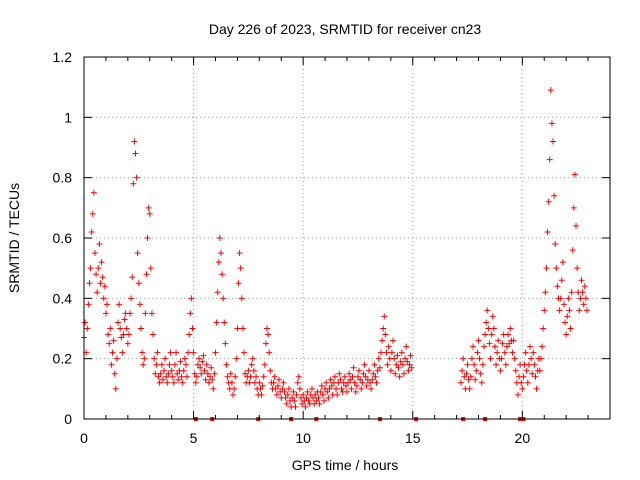  What do you see at coordinates (194, 438) in the screenshot?
I see `x-tick-label: 5` at bounding box center [194, 438].